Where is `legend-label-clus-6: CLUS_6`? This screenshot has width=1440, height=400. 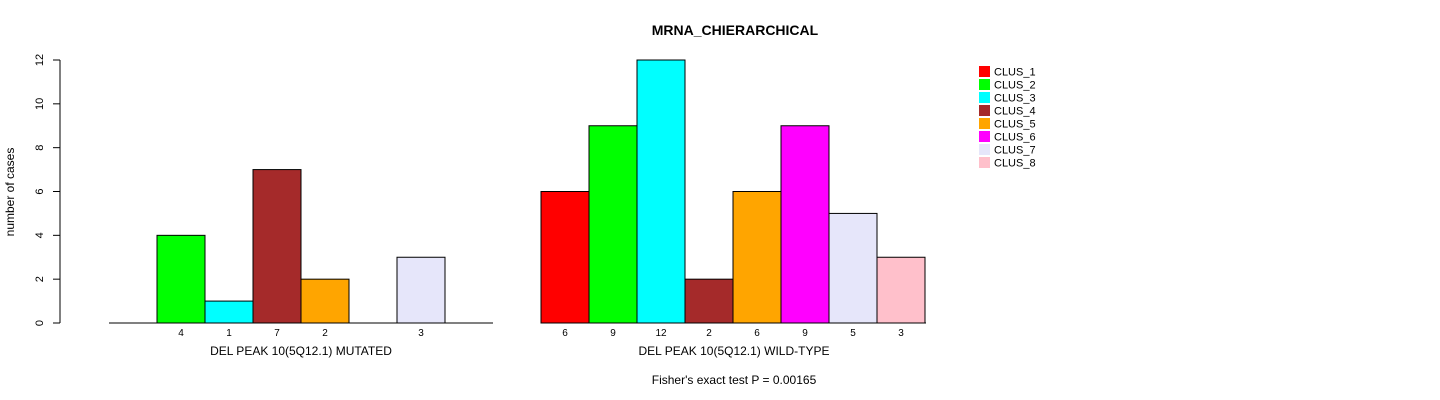 legend-label-clus-6: CLUS_6 is located at coordinates (1015, 138).